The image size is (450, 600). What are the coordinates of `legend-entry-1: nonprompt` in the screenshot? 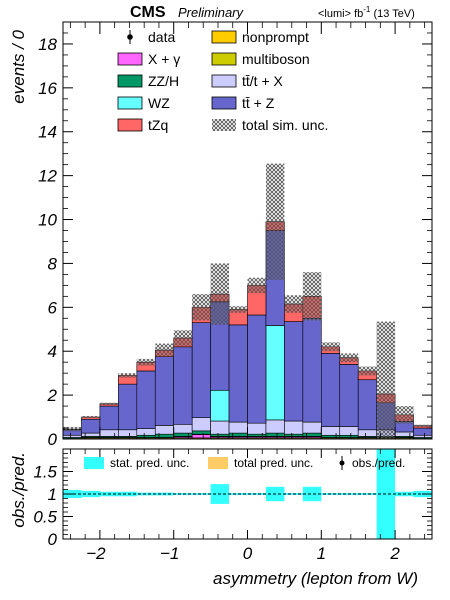 It's located at (260, 37).